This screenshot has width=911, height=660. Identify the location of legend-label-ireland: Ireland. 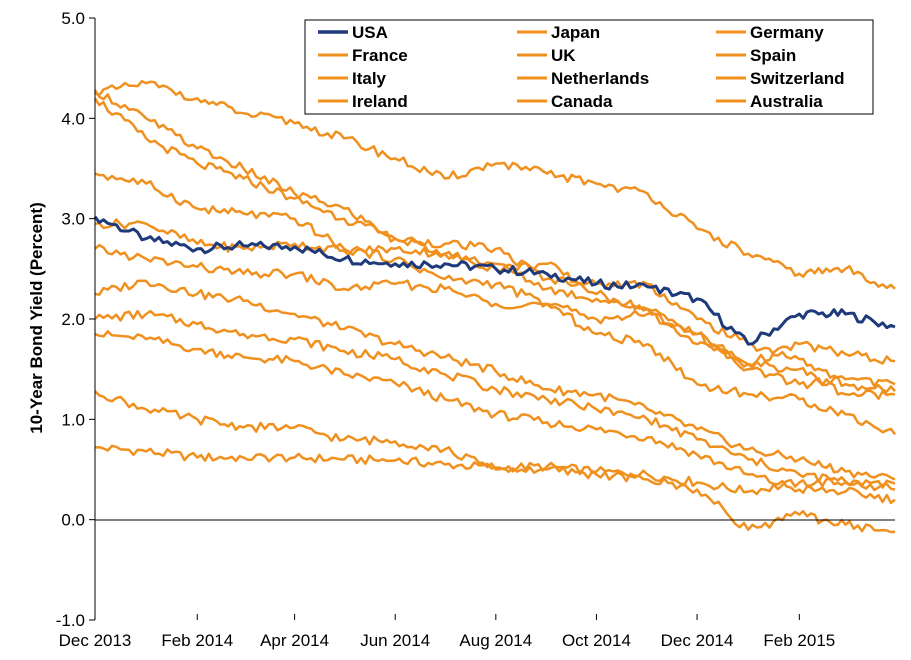
(380, 101).